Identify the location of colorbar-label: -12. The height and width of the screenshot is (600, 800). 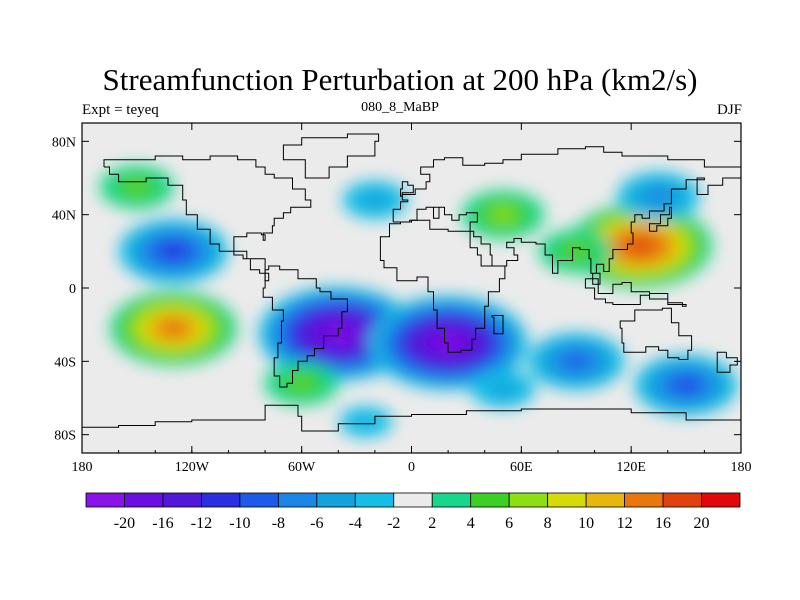
(201, 523).